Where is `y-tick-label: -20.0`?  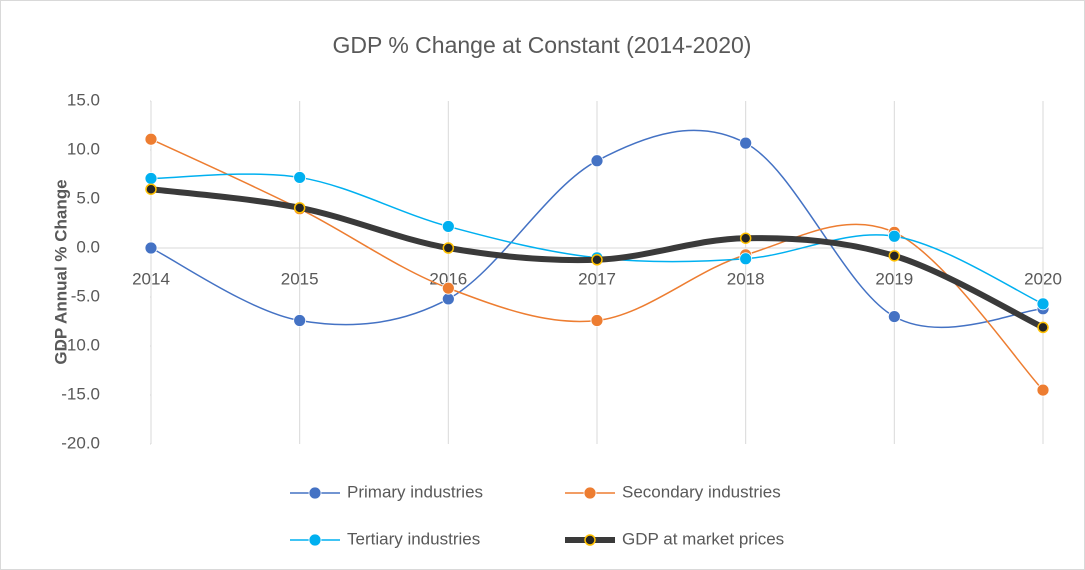
y-tick-label: -20.0 is located at coordinates (80, 442).